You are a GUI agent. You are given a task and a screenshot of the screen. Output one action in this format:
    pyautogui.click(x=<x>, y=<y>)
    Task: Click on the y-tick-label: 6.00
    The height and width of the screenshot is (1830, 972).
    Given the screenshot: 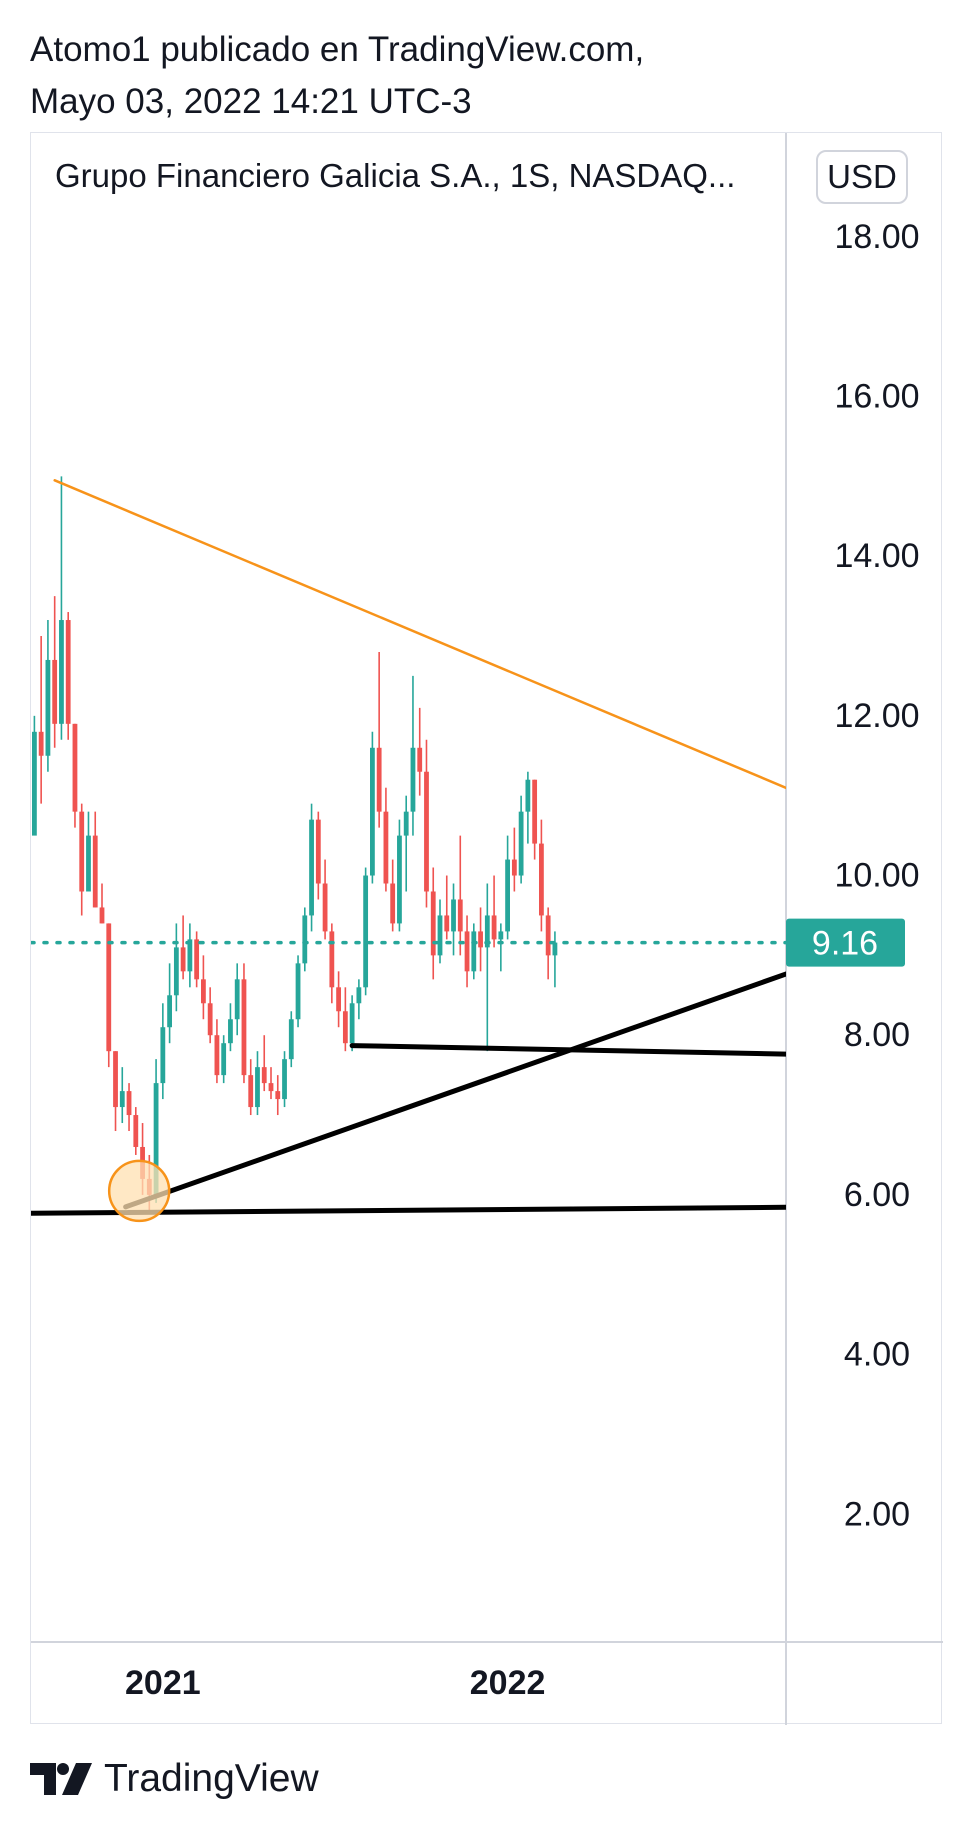 What is the action you would take?
    pyautogui.click(x=877, y=1195)
    